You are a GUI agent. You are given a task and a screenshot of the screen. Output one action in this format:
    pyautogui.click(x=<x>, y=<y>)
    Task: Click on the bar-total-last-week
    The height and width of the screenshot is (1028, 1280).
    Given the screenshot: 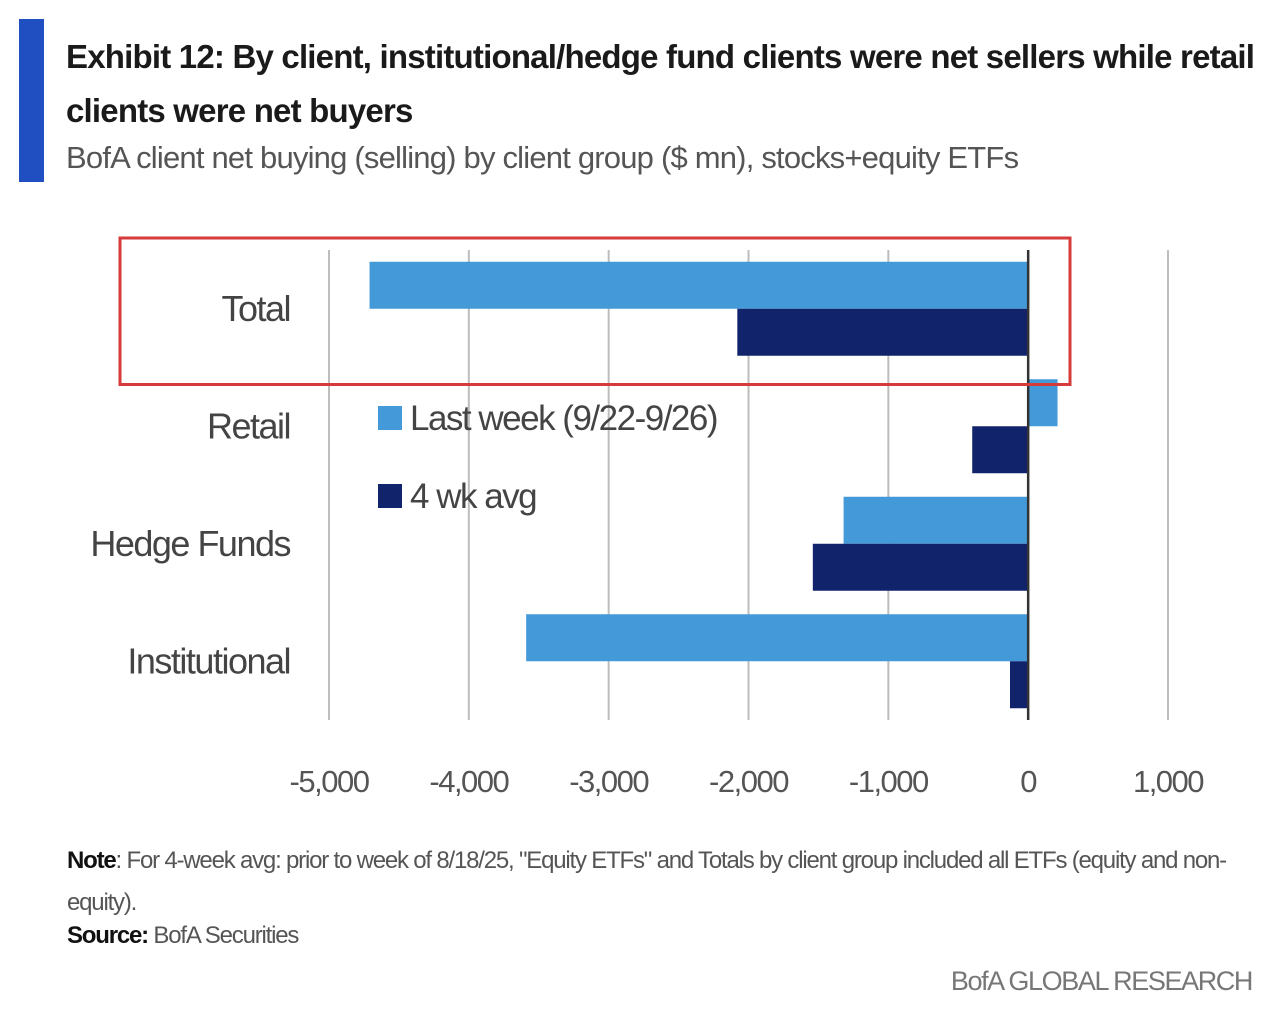 What is the action you would take?
    pyautogui.click(x=699, y=285)
    